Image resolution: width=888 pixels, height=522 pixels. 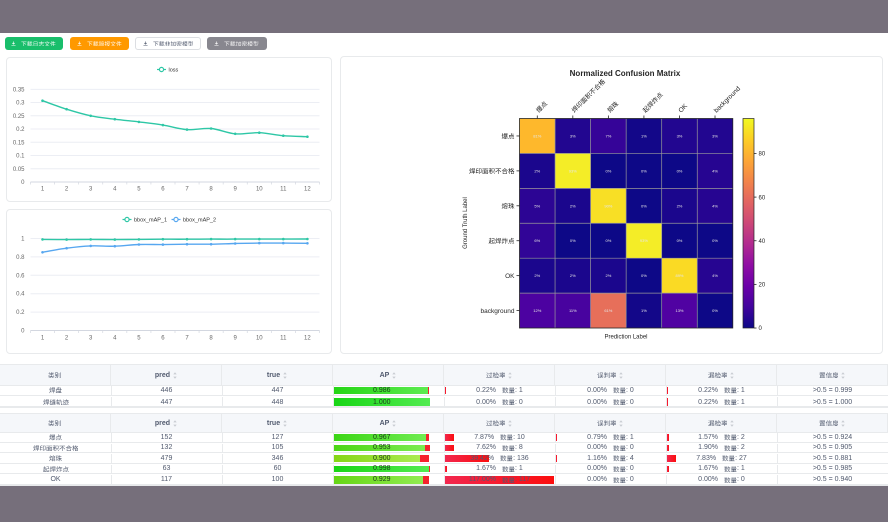 I want to click on svg-text: loss, so click(x=174, y=70).